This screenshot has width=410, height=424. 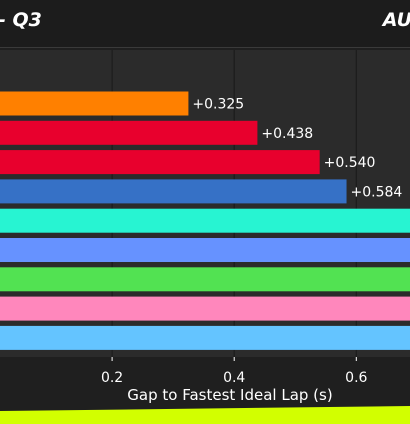 What do you see at coordinates (356, 378) in the screenshot?
I see `x-tick-label-2: 0.6` at bounding box center [356, 378].